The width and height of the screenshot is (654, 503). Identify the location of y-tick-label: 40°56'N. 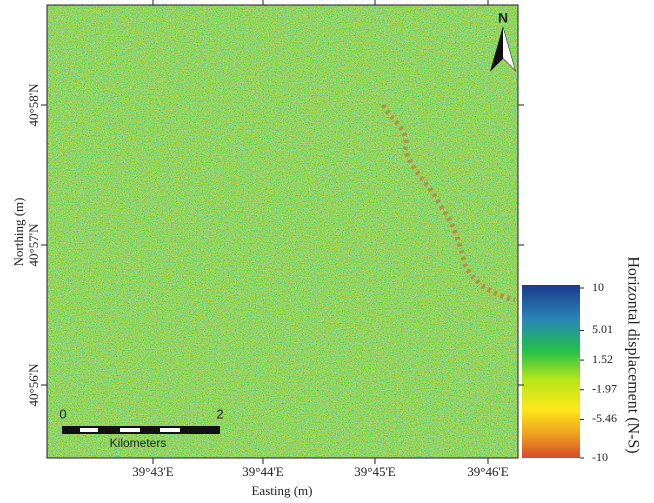
(33, 385).